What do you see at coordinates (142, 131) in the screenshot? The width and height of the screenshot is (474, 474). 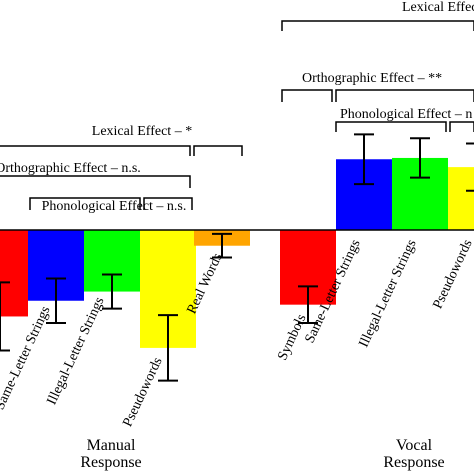 I see `effect-label: Lexical Effect – *` at bounding box center [142, 131].